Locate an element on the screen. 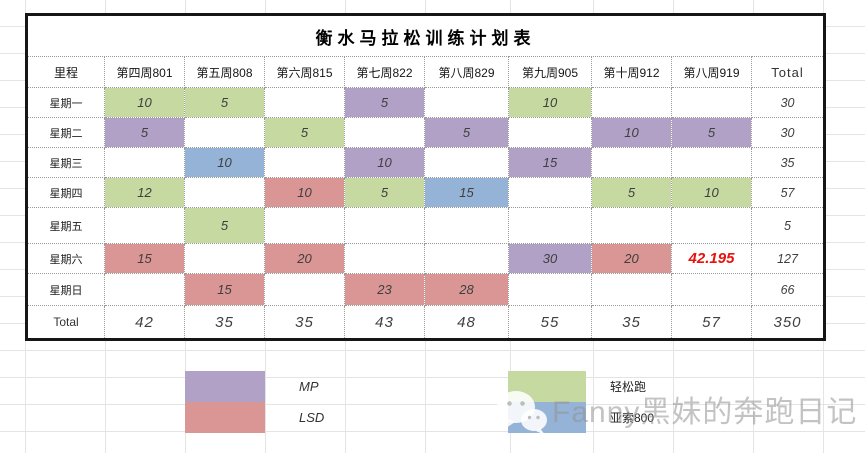 This screenshot has height=453, width=865. row-total-cell: 127 is located at coordinates (788, 258).